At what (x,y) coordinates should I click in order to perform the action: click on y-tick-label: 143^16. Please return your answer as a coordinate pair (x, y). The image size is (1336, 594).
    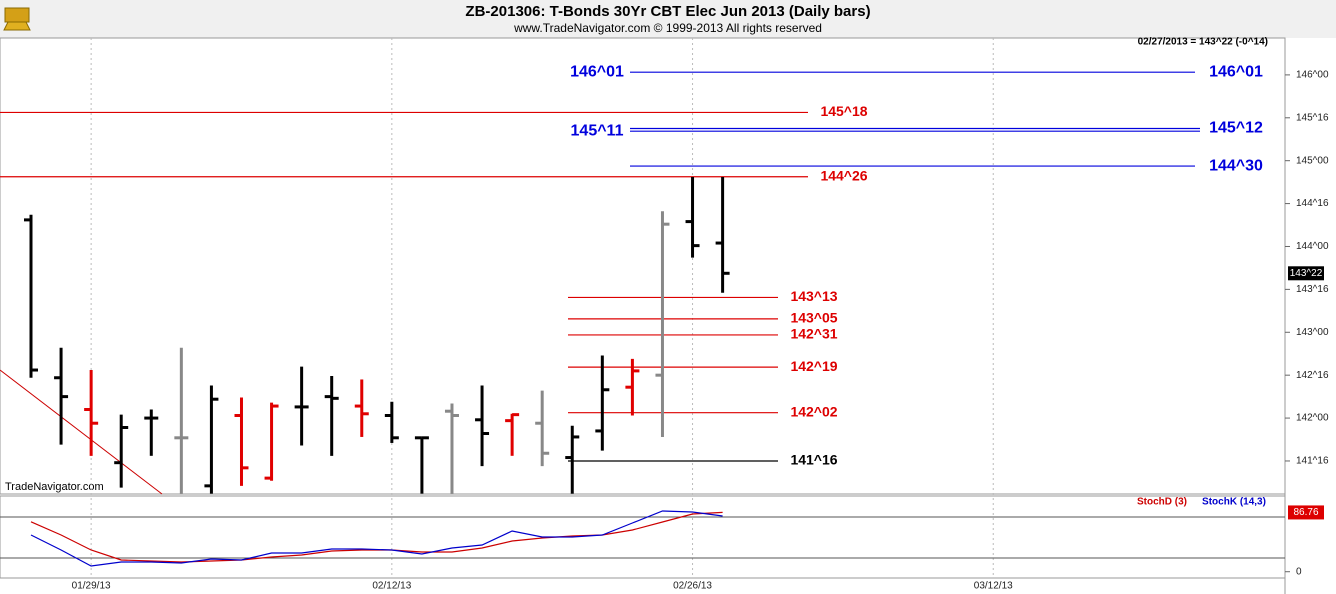
    Looking at the image, I should click on (1312, 289).